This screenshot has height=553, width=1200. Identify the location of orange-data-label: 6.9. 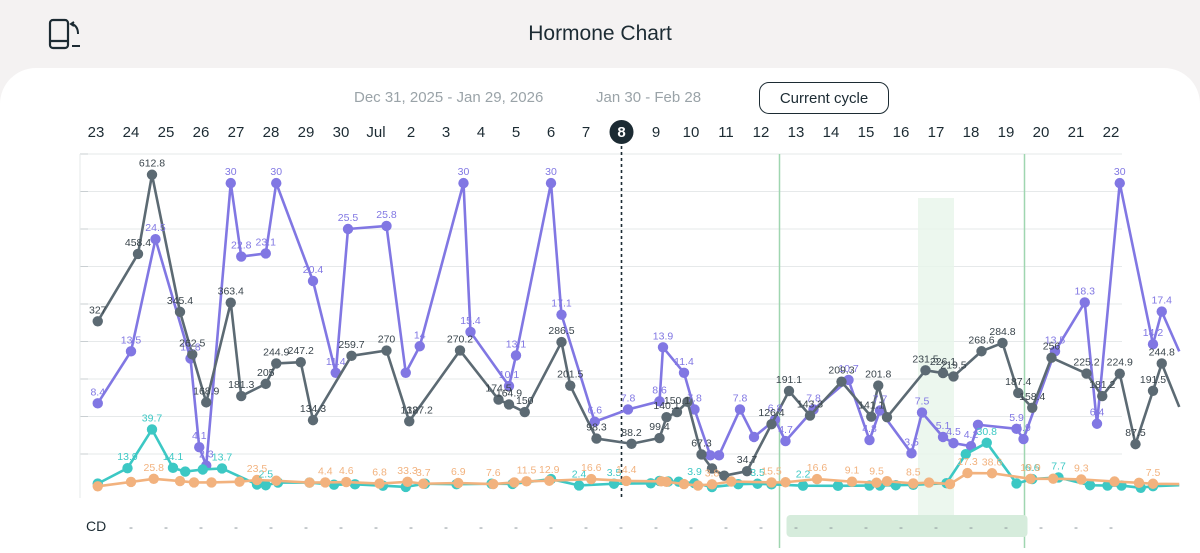
(458, 472).